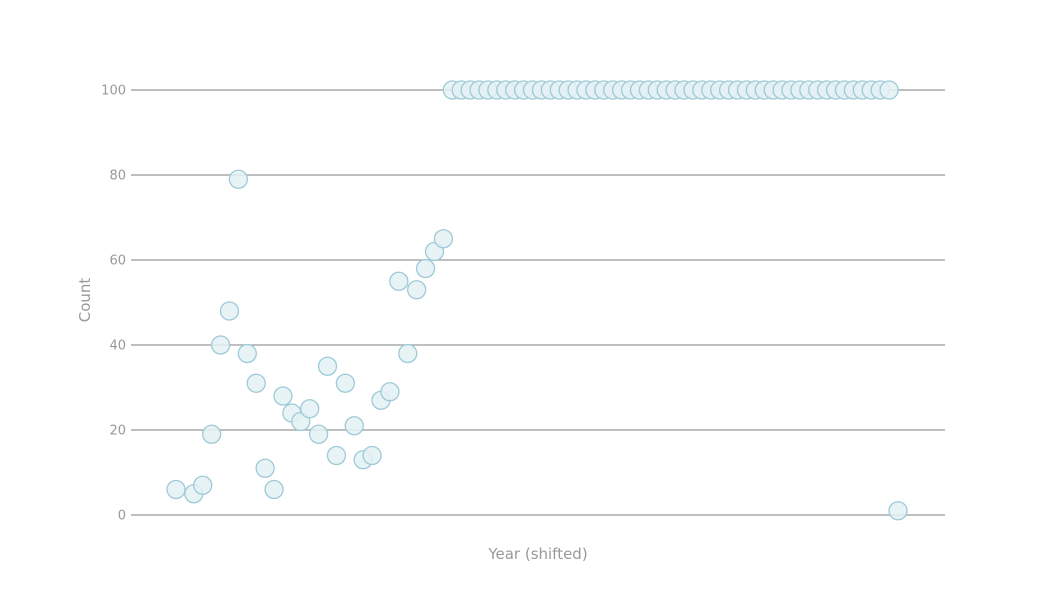 This screenshot has height=600, width=1050. I want to click on x-axis-title: Year (shifted), so click(537, 554).